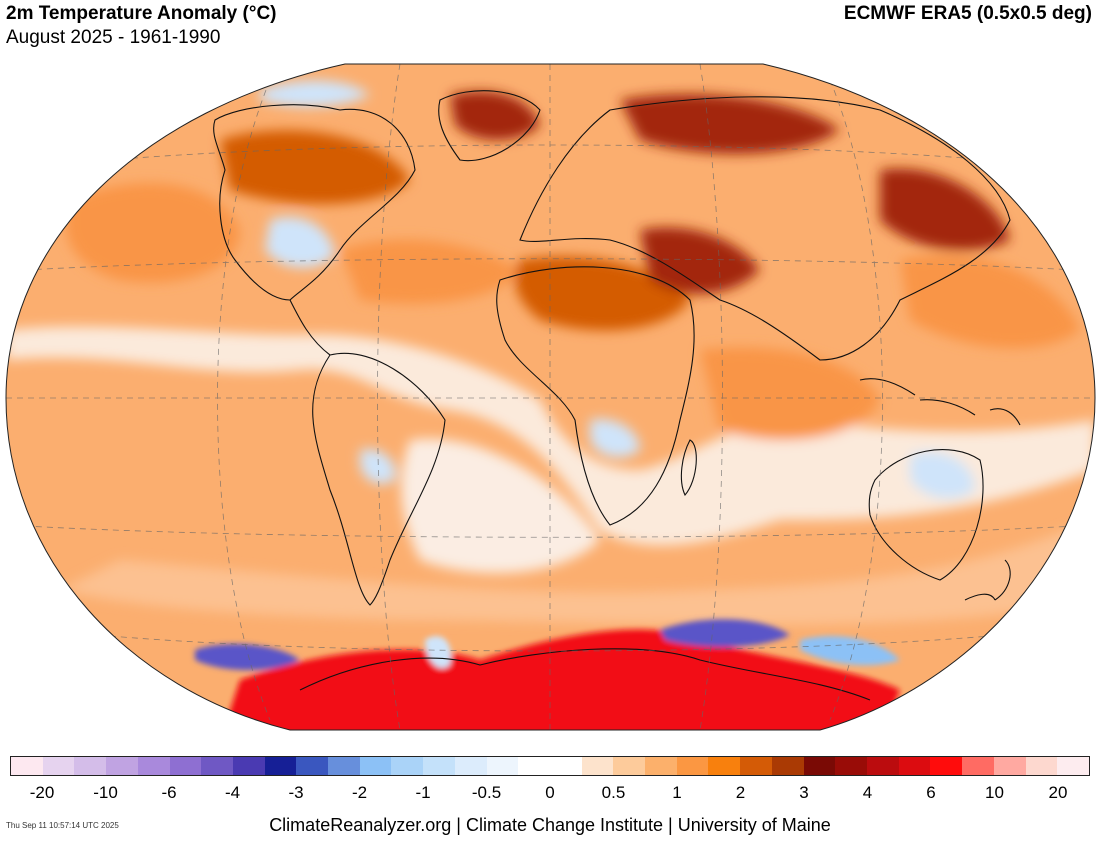  Describe the element at coordinates (300, 242) in the screenshot. I see `eastern-us-cool` at that location.